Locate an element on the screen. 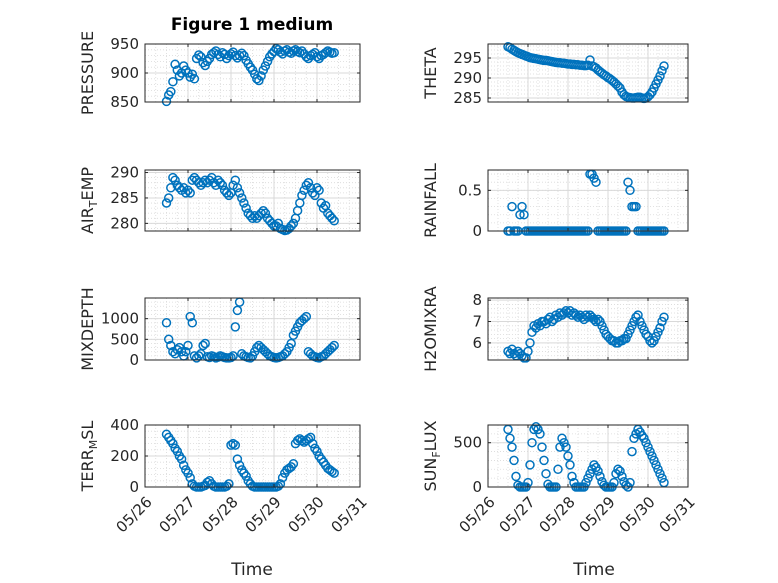  mixdepth-y-axis-label: MIXDEPTH is located at coordinates (87, 328).